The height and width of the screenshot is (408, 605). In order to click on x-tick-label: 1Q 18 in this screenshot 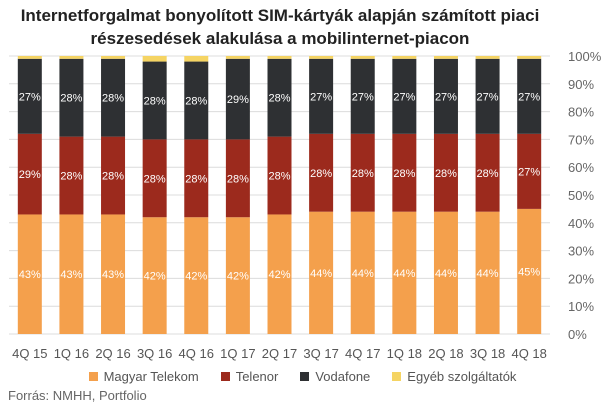, I will do `click(404, 353)`.